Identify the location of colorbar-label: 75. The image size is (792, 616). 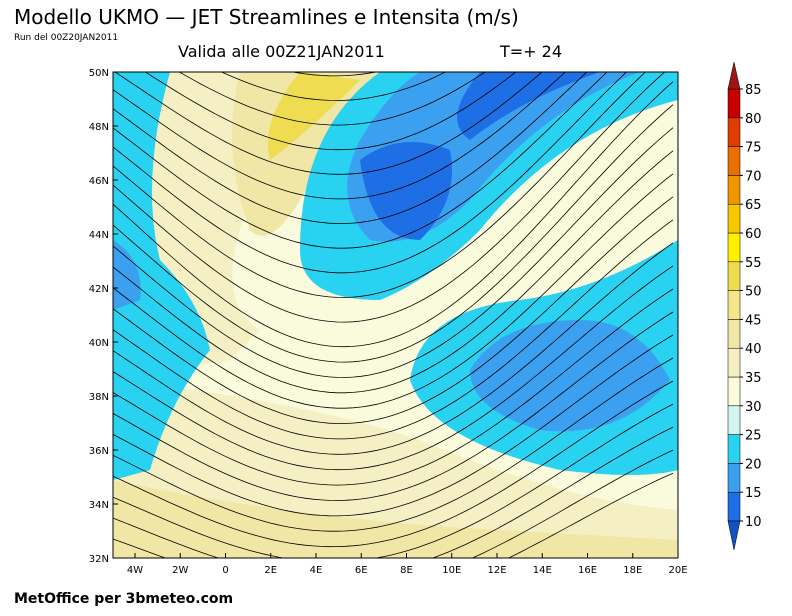
(753, 148).